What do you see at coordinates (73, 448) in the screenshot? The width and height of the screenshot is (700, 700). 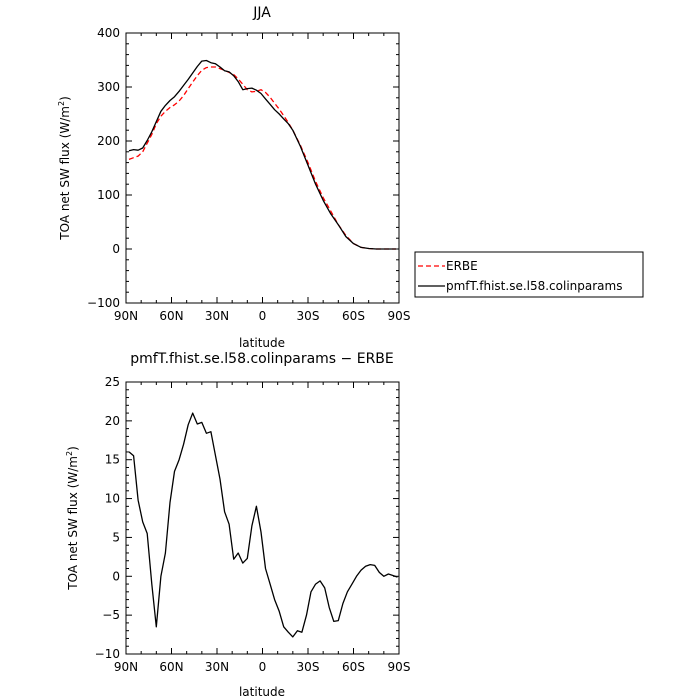 I see `panel-bottom-y-axis-label-close: )` at bounding box center [73, 448].